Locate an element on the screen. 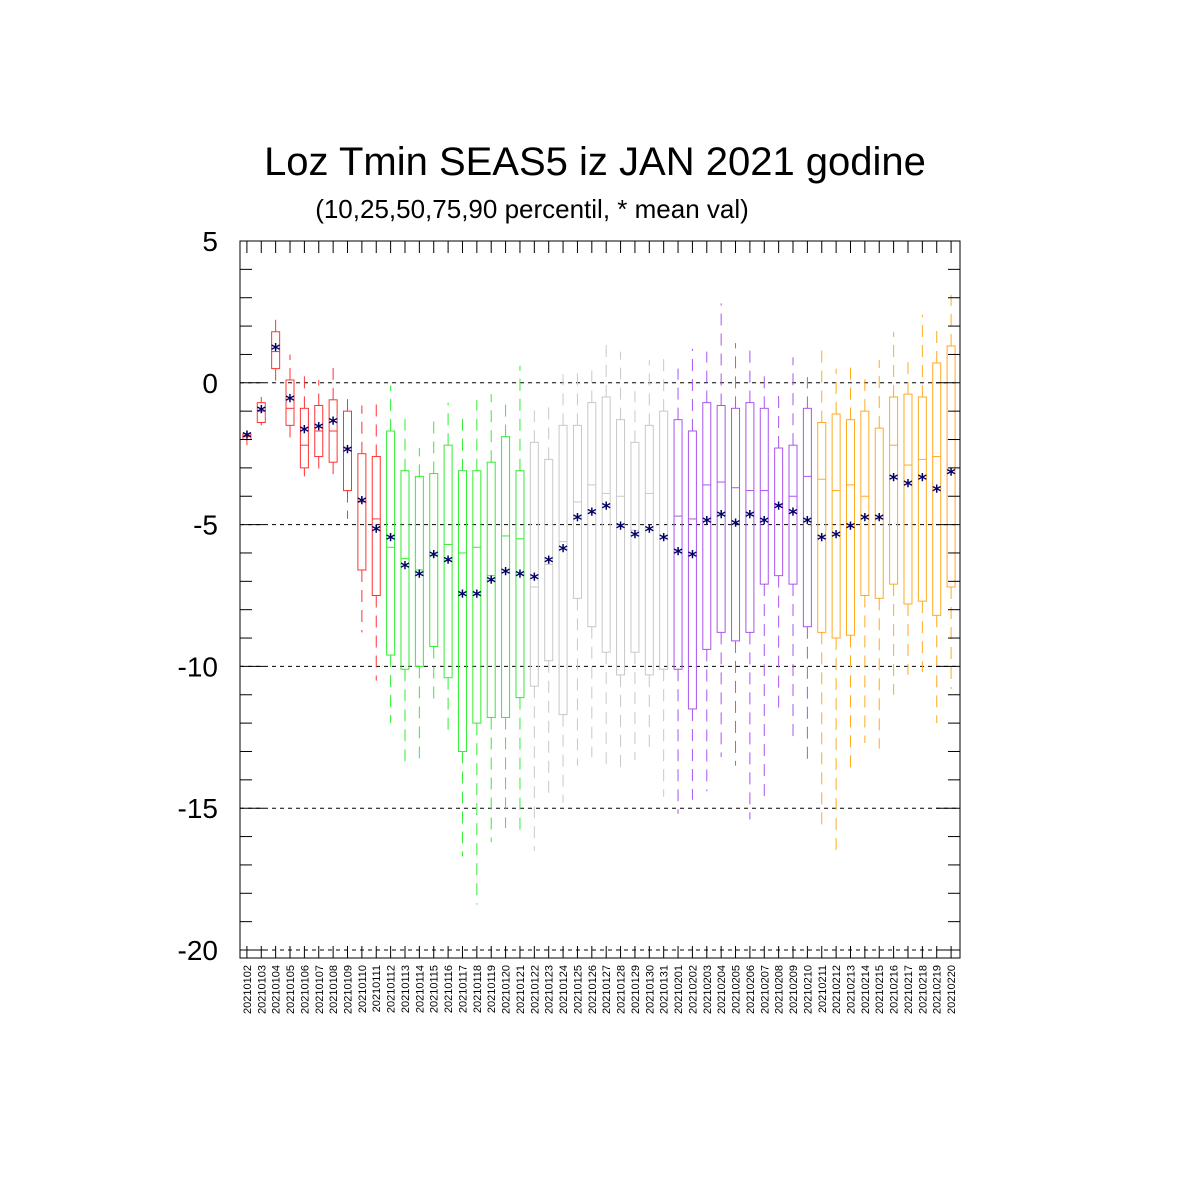 This screenshot has height=1200, width=1200. x-tick-label: 20210108 is located at coordinates (334, 989).